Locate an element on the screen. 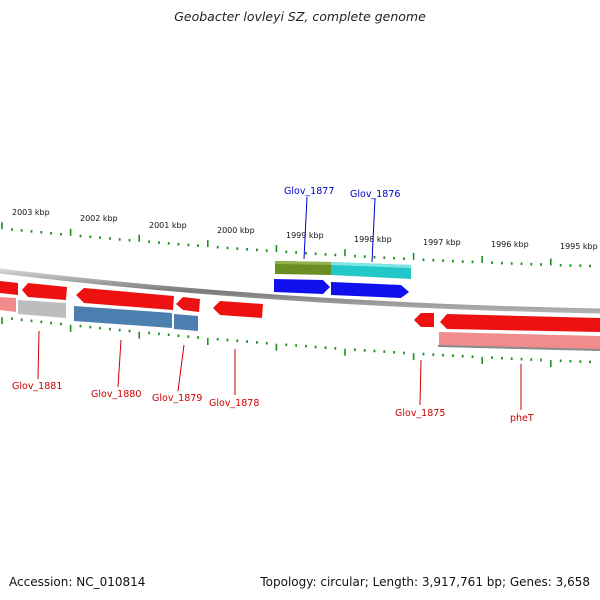 Image resolution: width=600 pixels, height=600 pixels. gene-bar-light-right is located at coordinates (519, 341).